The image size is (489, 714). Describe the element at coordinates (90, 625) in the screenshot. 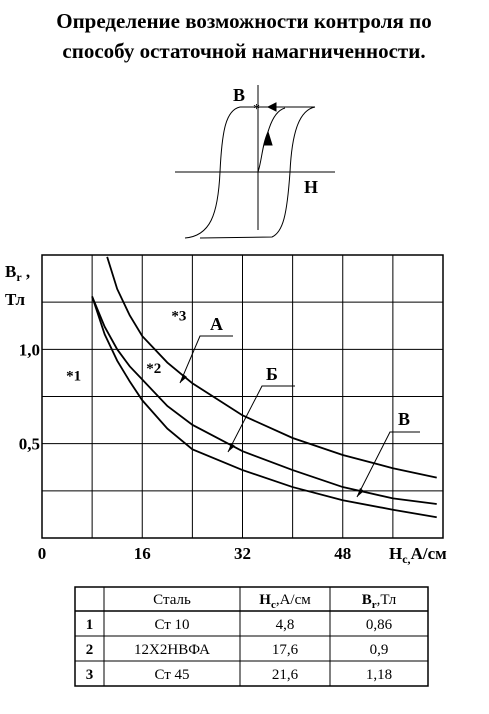

I see `table-cell: 1` at that location.